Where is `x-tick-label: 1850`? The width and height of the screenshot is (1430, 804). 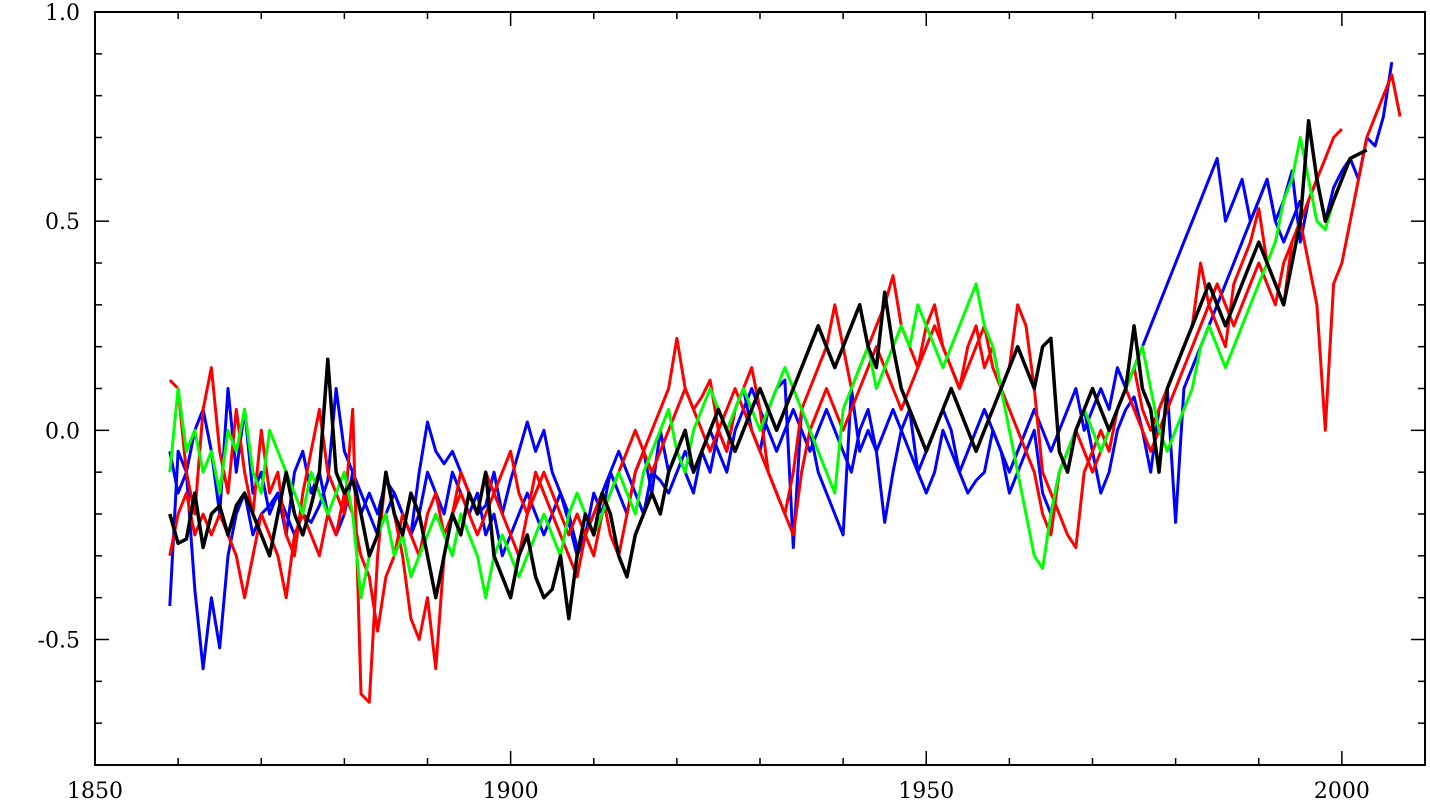
x-tick-label: 1850 is located at coordinates (95, 791).